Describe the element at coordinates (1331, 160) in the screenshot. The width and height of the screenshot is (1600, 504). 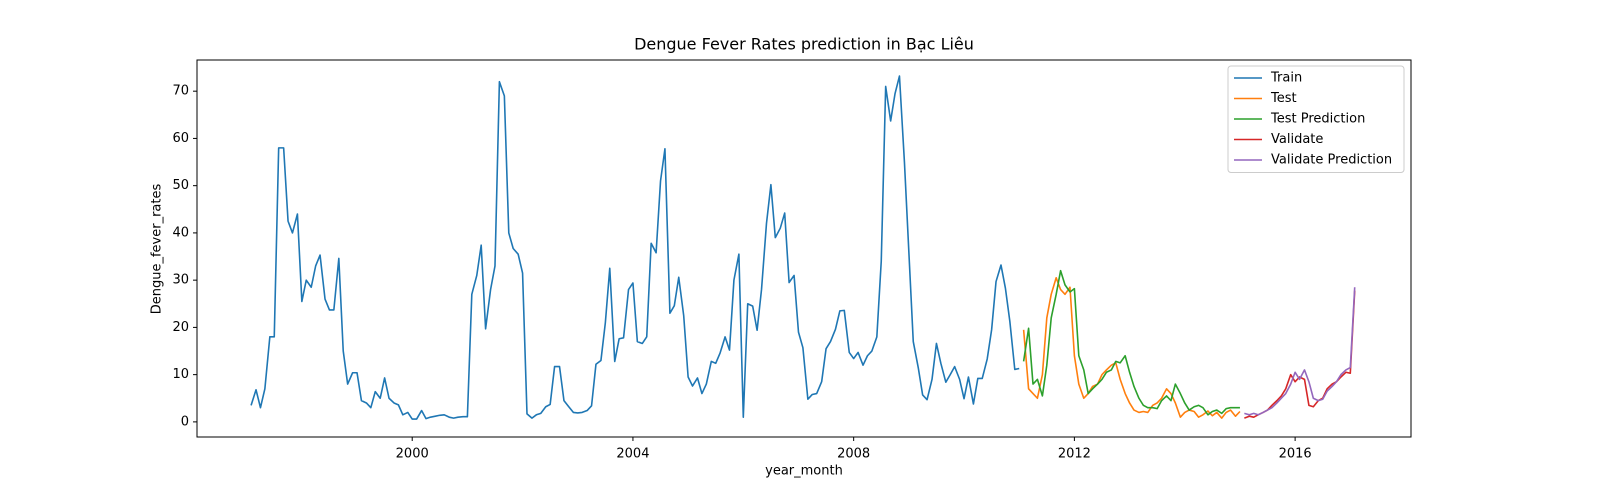
I see `legend-label: Validate Prediction` at that location.